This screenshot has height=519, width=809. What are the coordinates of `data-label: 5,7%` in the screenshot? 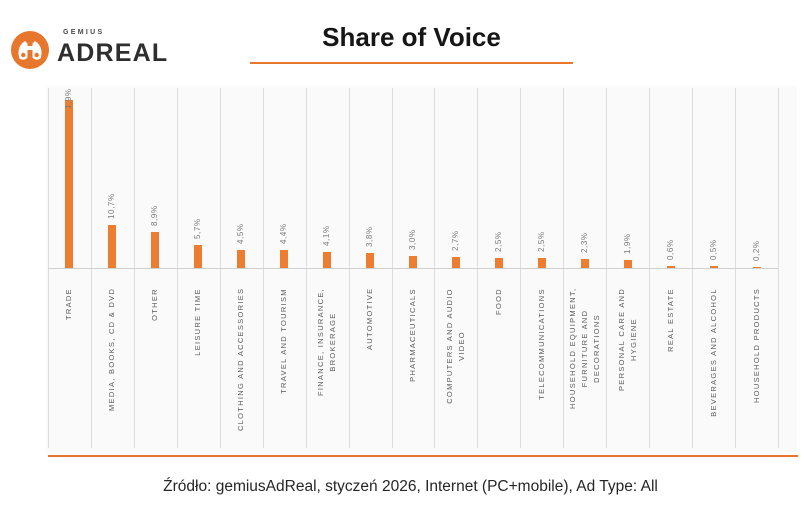 It's located at (198, 229).